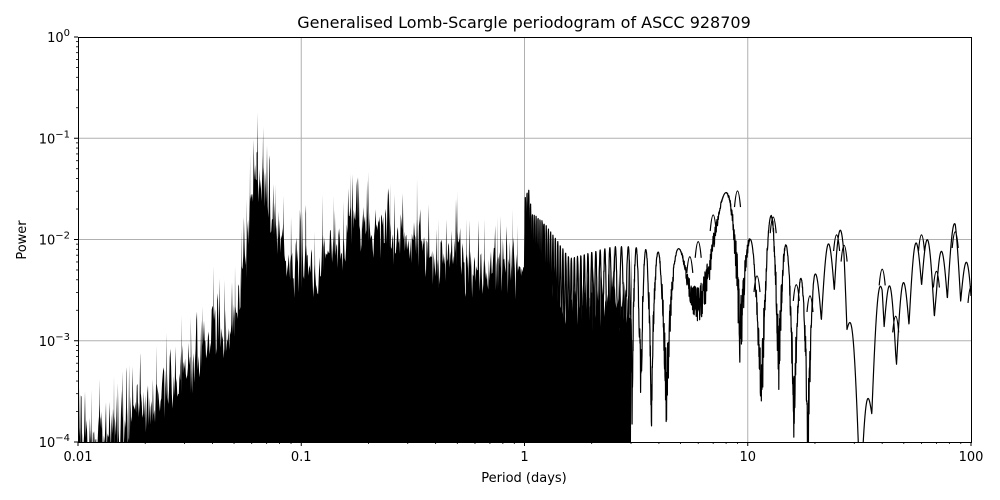 The image size is (1000, 500). Describe the element at coordinates (54, 341) in the screenshot. I see `y-tick-label: 10⁻³` at that location.